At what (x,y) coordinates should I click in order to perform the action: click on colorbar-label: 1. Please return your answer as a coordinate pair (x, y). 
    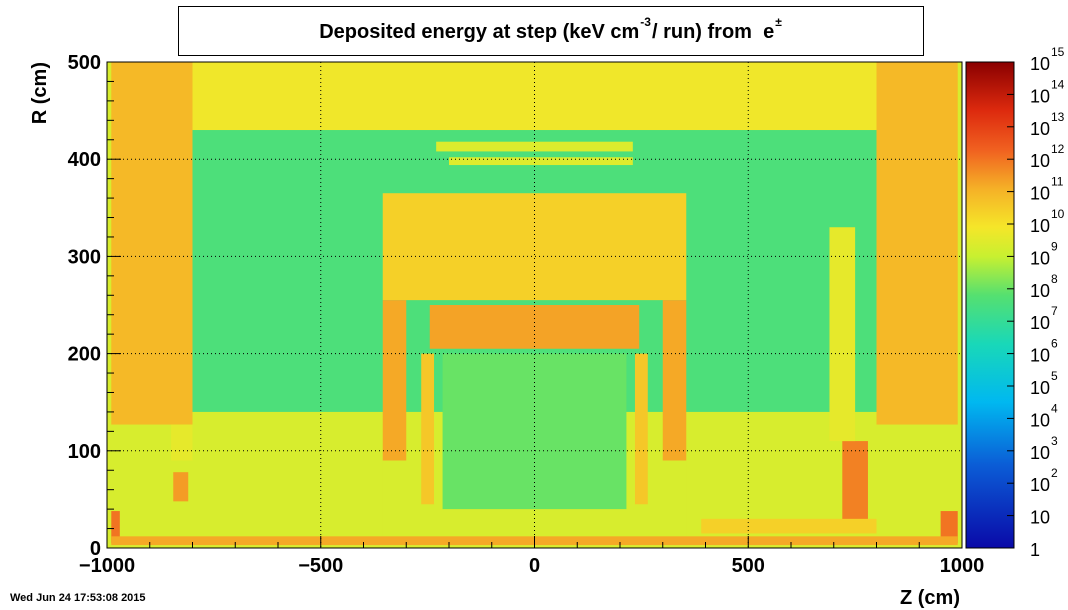
    Looking at the image, I should click on (1035, 550).